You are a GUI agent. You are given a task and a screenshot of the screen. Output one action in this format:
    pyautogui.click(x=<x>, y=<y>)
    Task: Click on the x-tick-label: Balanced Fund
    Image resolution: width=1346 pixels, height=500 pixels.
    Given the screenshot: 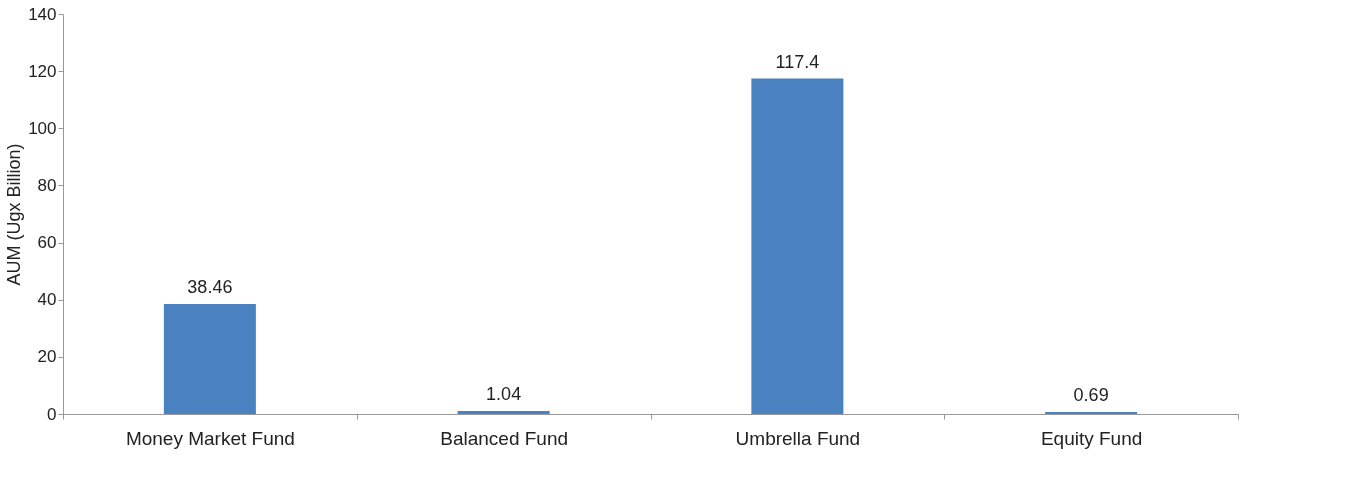 What is the action you would take?
    pyautogui.click(x=504, y=438)
    